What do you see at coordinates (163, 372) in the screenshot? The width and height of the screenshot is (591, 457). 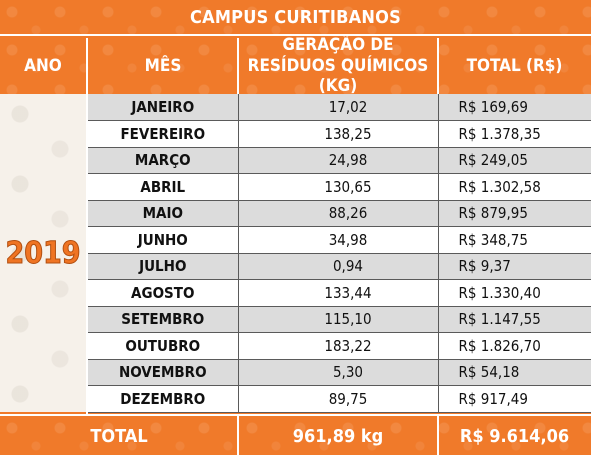 I see `month-cell: NOVEMBRO` at bounding box center [163, 372].